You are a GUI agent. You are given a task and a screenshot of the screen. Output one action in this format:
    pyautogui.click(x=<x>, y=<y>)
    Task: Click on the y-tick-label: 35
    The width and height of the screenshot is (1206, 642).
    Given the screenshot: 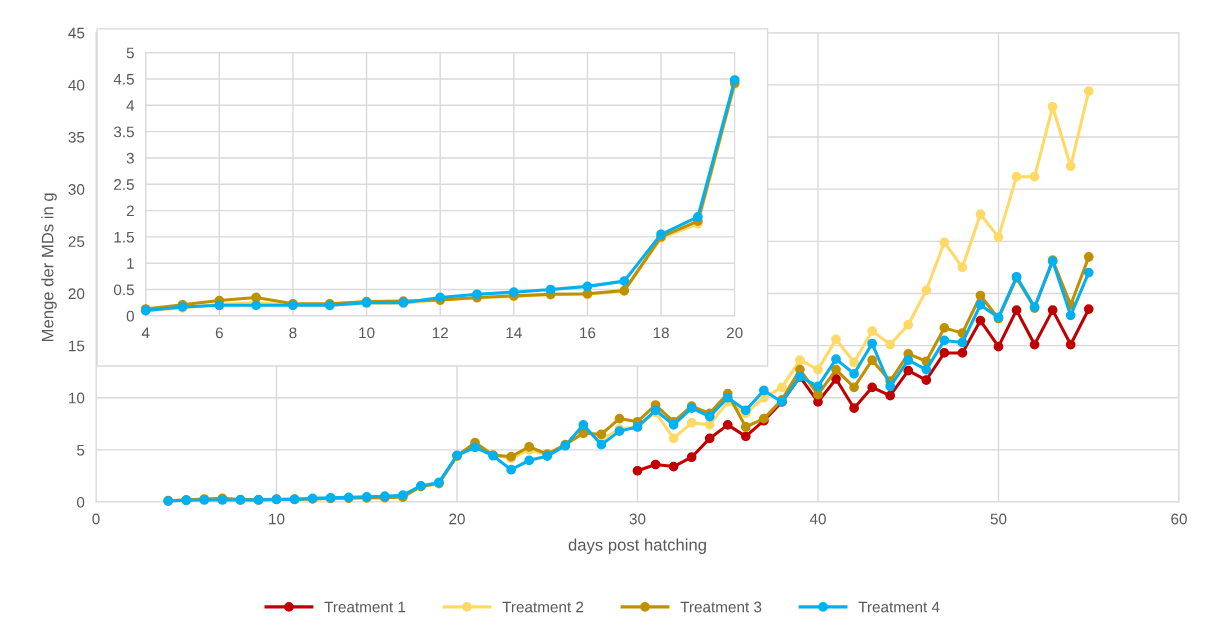 What is the action you would take?
    pyautogui.click(x=76, y=137)
    